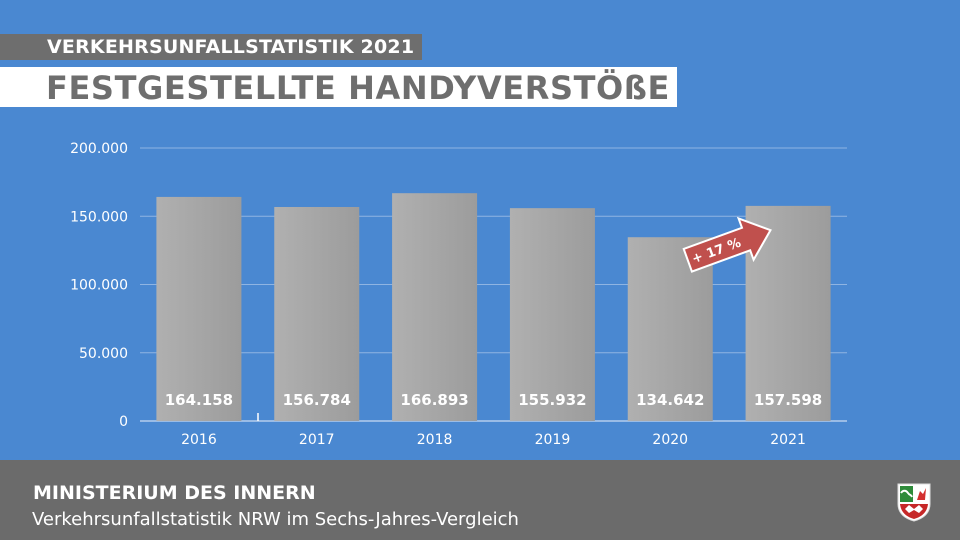 This screenshot has width=960, height=540. Describe the element at coordinates (338, 87) in the screenshot. I see `page-title: FESTGESTELLTE HANDYVERSTÖßE` at that location.